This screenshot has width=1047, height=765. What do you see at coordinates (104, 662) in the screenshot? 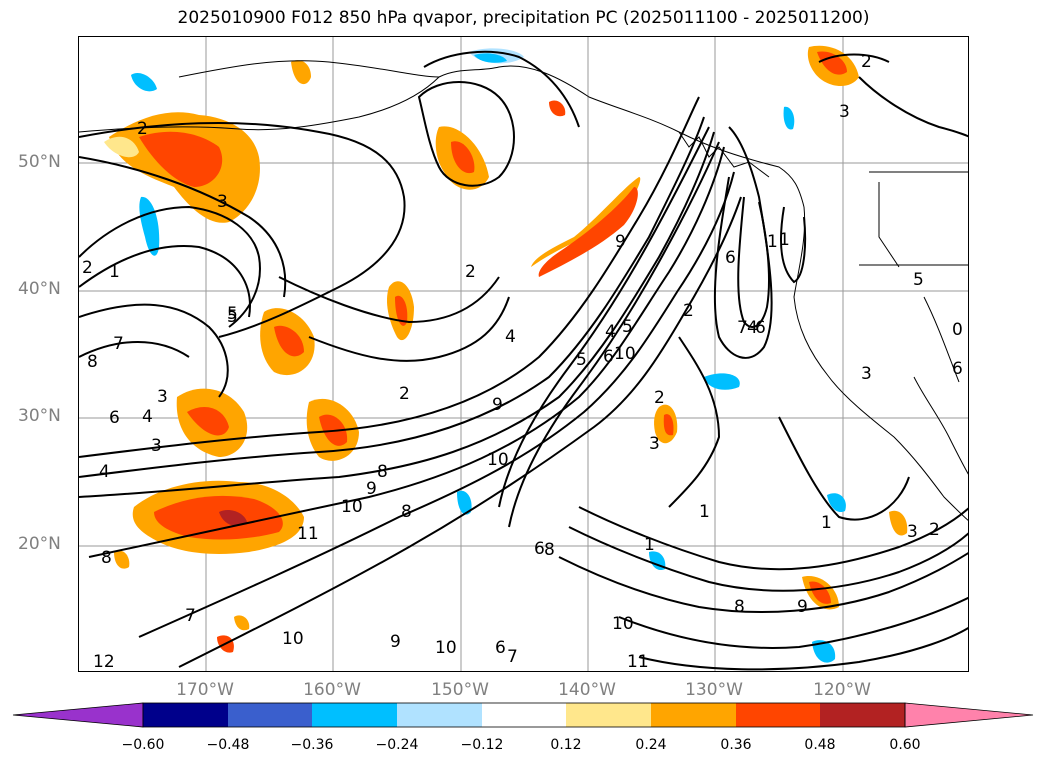
I see `contour-label: 12` at bounding box center [104, 662].